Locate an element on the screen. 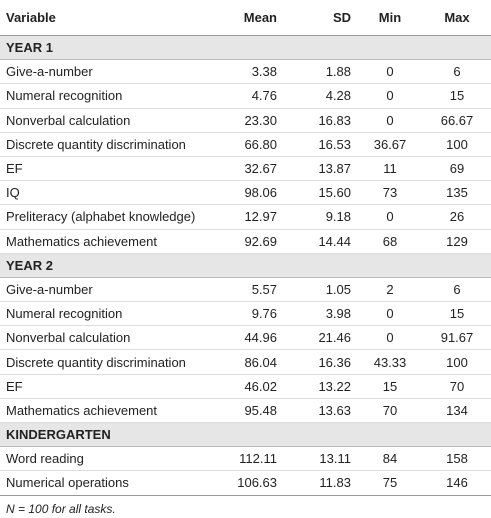 Image resolution: width=491 pixels, height=518 pixels. data-row: Word reading 112.11 13.11 84 158 is located at coordinates (245, 459).